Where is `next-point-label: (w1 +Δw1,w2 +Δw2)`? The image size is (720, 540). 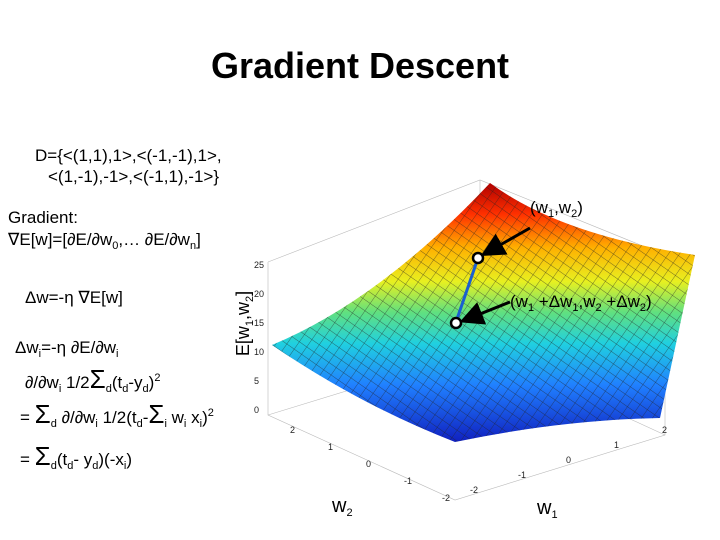 next-point-label: (w1 +Δw1,w2 +Δw2) is located at coordinates (581, 303).